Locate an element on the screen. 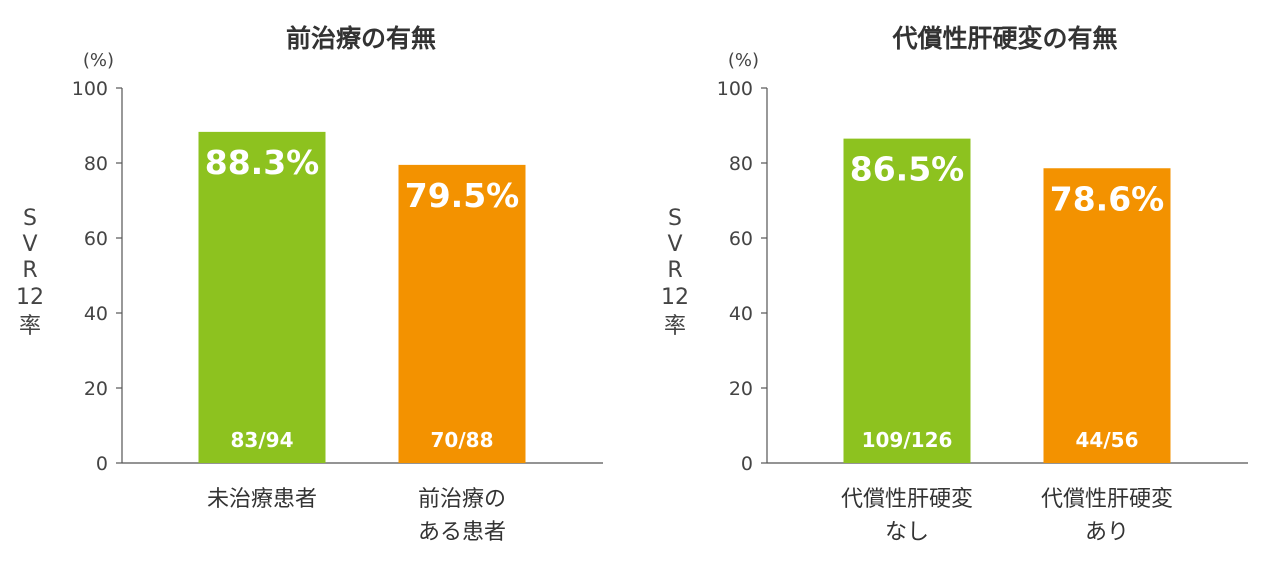 This screenshot has height=566, width=1281. bar-value-label: 88.3% is located at coordinates (262, 162).